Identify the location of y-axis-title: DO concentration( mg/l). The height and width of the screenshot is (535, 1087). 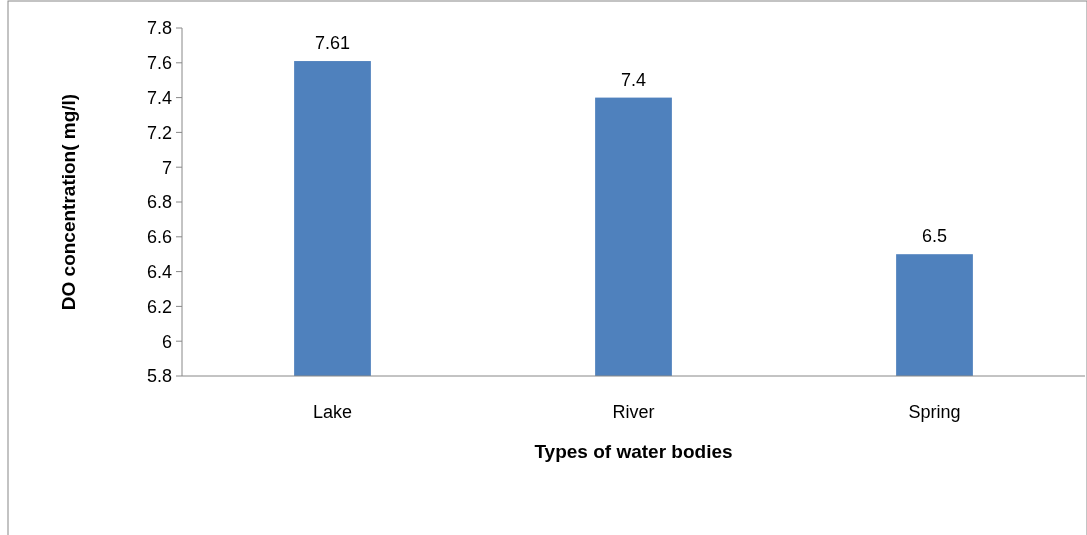
(68, 202).